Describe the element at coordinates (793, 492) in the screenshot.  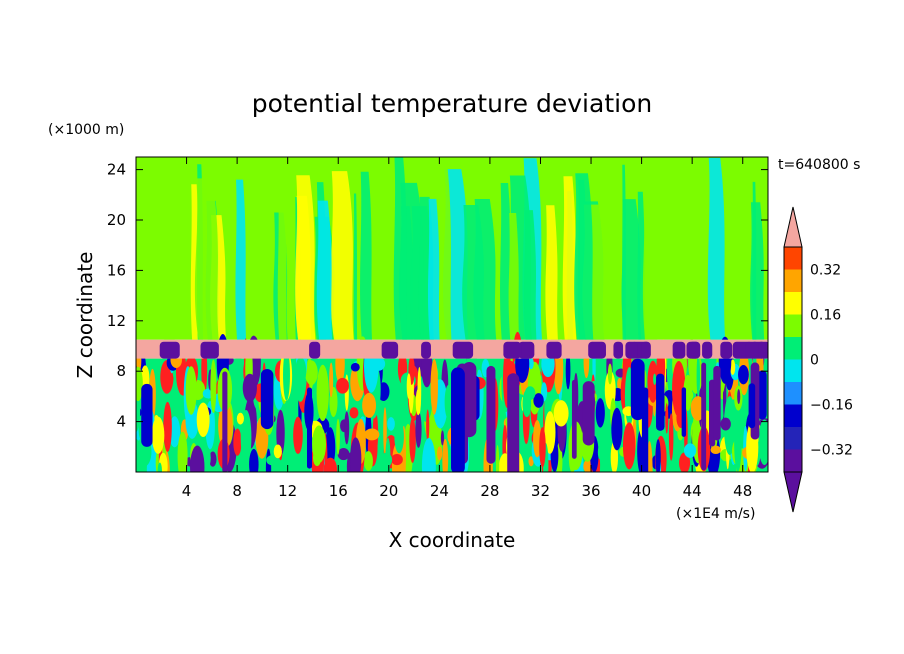
I see `colorbar-extend-low` at that location.